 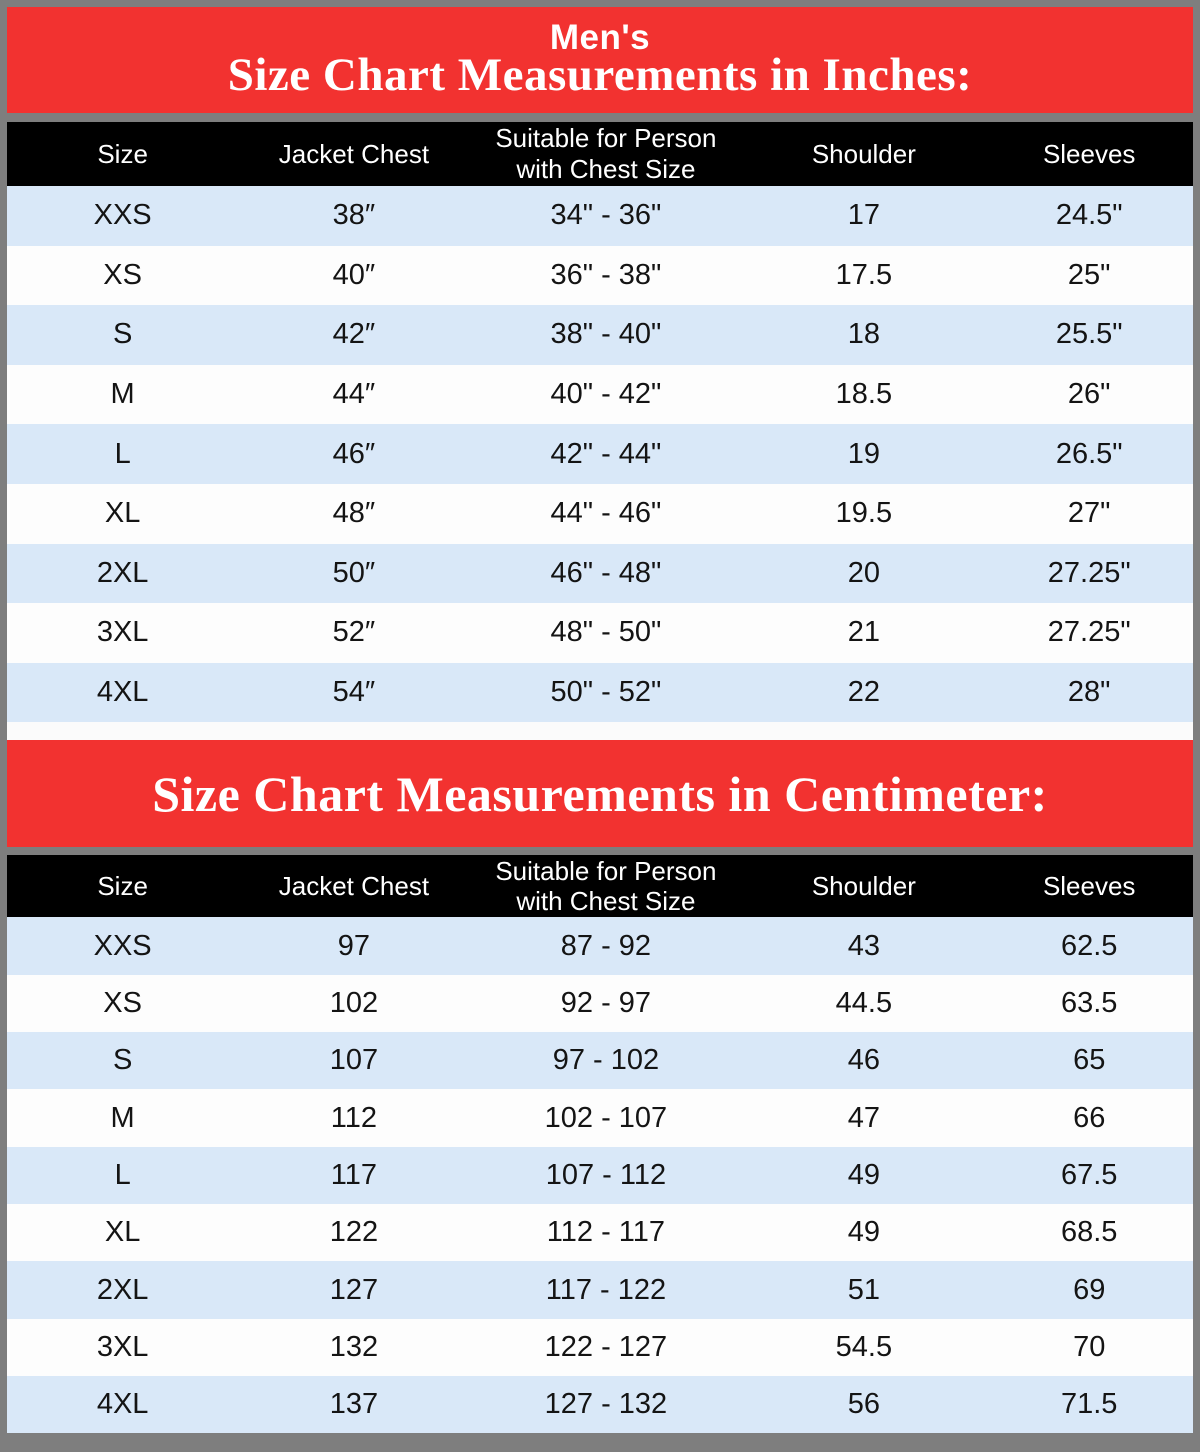 I want to click on table-cell: 46″, so click(x=354, y=453).